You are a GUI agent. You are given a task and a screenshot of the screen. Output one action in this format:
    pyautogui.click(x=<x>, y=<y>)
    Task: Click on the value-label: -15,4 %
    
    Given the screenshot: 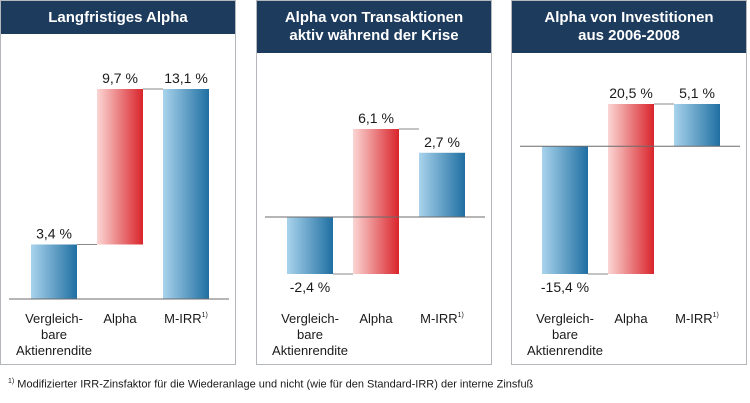 What is the action you would take?
    pyautogui.click(x=565, y=287)
    